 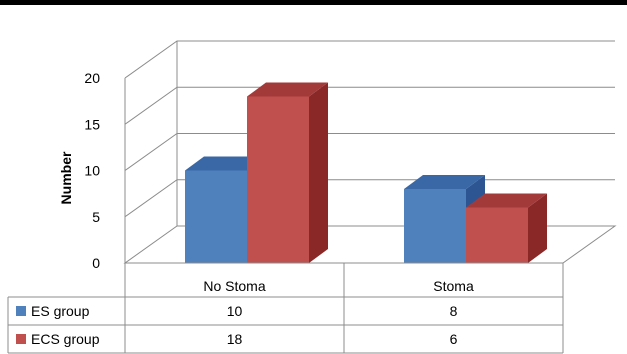 What do you see at coordinates (313, 2) in the screenshot?
I see `top-border` at bounding box center [313, 2].